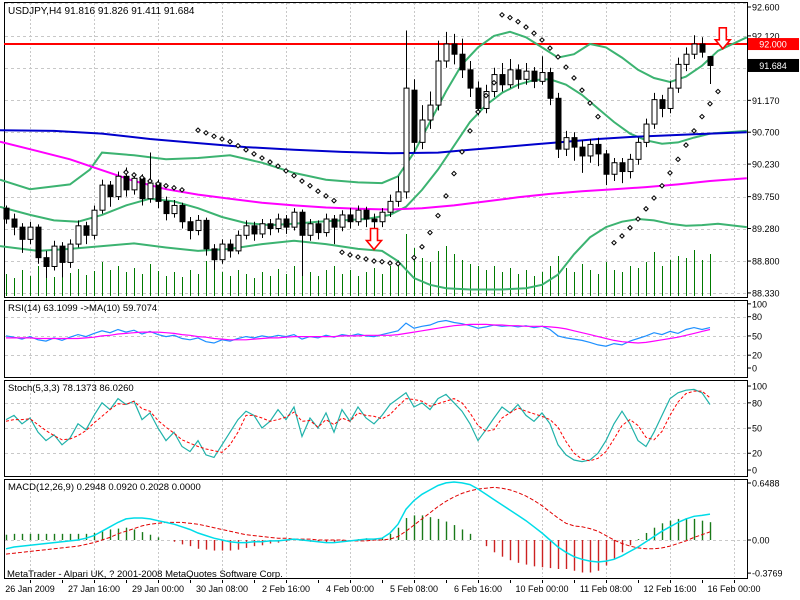 The image size is (800, 600). Describe the element at coordinates (733, 589) in the screenshot. I see `time-tick-label: 16 Feb 00:00` at that location.